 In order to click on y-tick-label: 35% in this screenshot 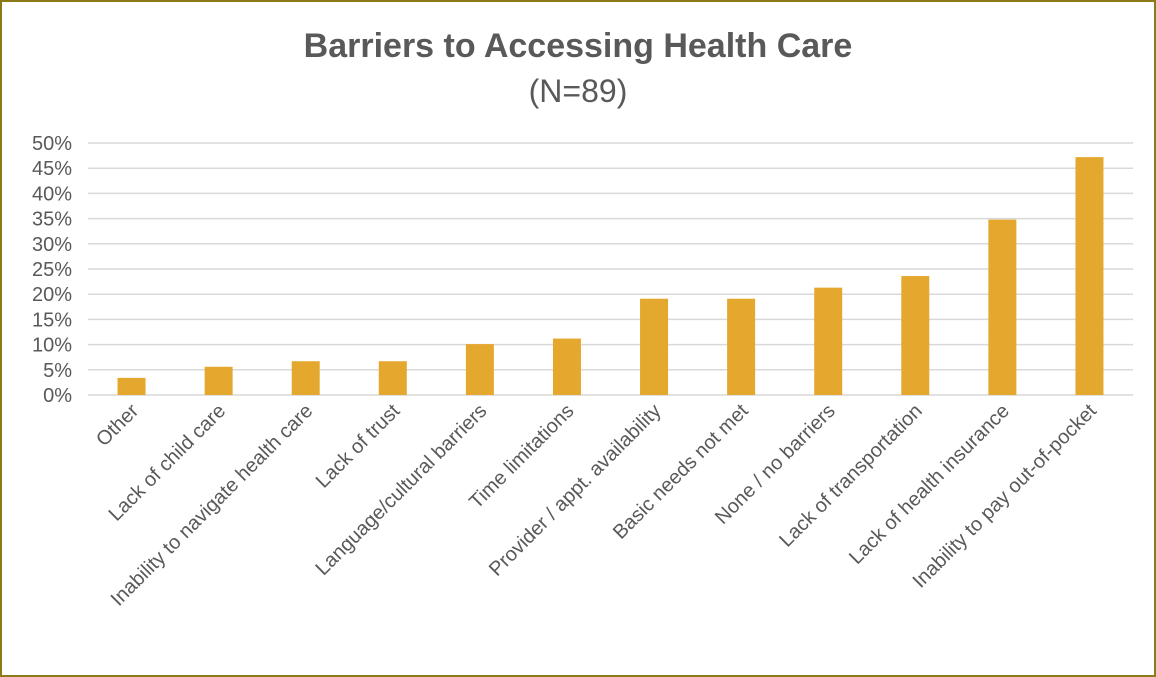, I will do `click(52, 220)`.